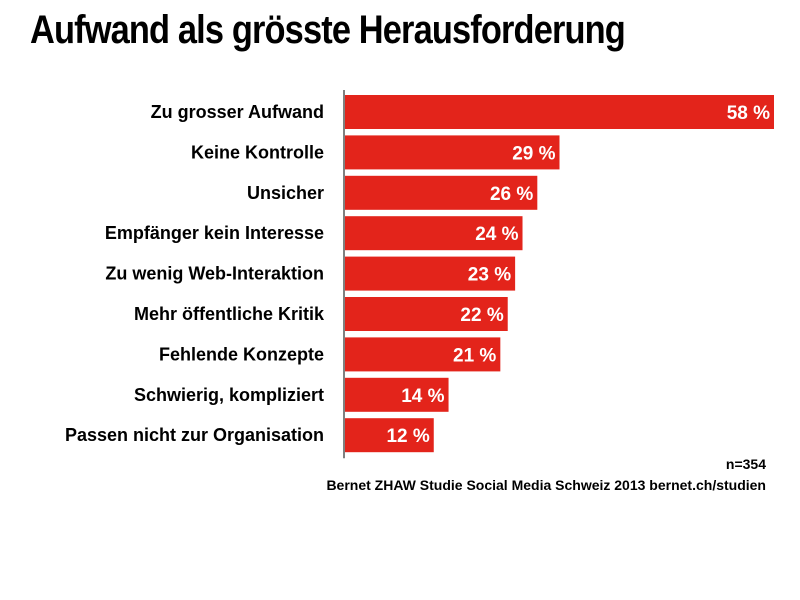 This screenshot has width=800, height=600. I want to click on category-label: Zu grosser Aufwand, so click(237, 112).